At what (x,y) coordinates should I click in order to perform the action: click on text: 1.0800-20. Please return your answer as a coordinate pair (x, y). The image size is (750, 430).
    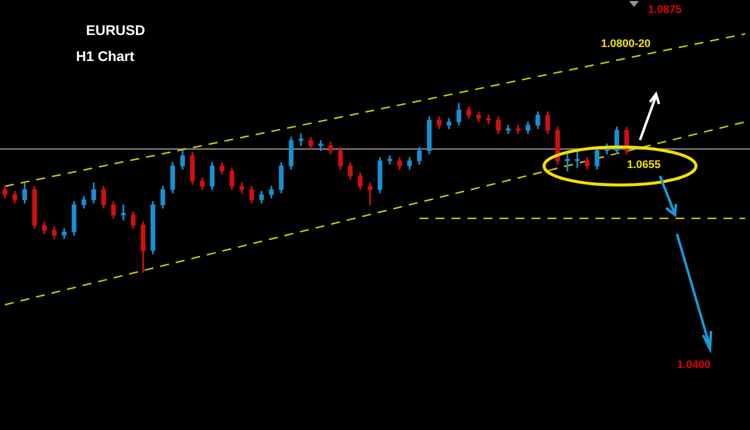
    Looking at the image, I should click on (626, 44).